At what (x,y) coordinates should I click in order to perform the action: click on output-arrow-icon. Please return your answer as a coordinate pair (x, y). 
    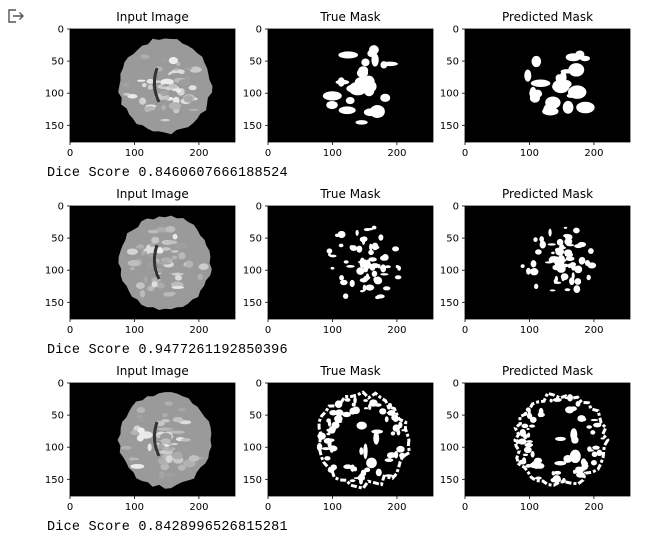
    Looking at the image, I should click on (16, 16).